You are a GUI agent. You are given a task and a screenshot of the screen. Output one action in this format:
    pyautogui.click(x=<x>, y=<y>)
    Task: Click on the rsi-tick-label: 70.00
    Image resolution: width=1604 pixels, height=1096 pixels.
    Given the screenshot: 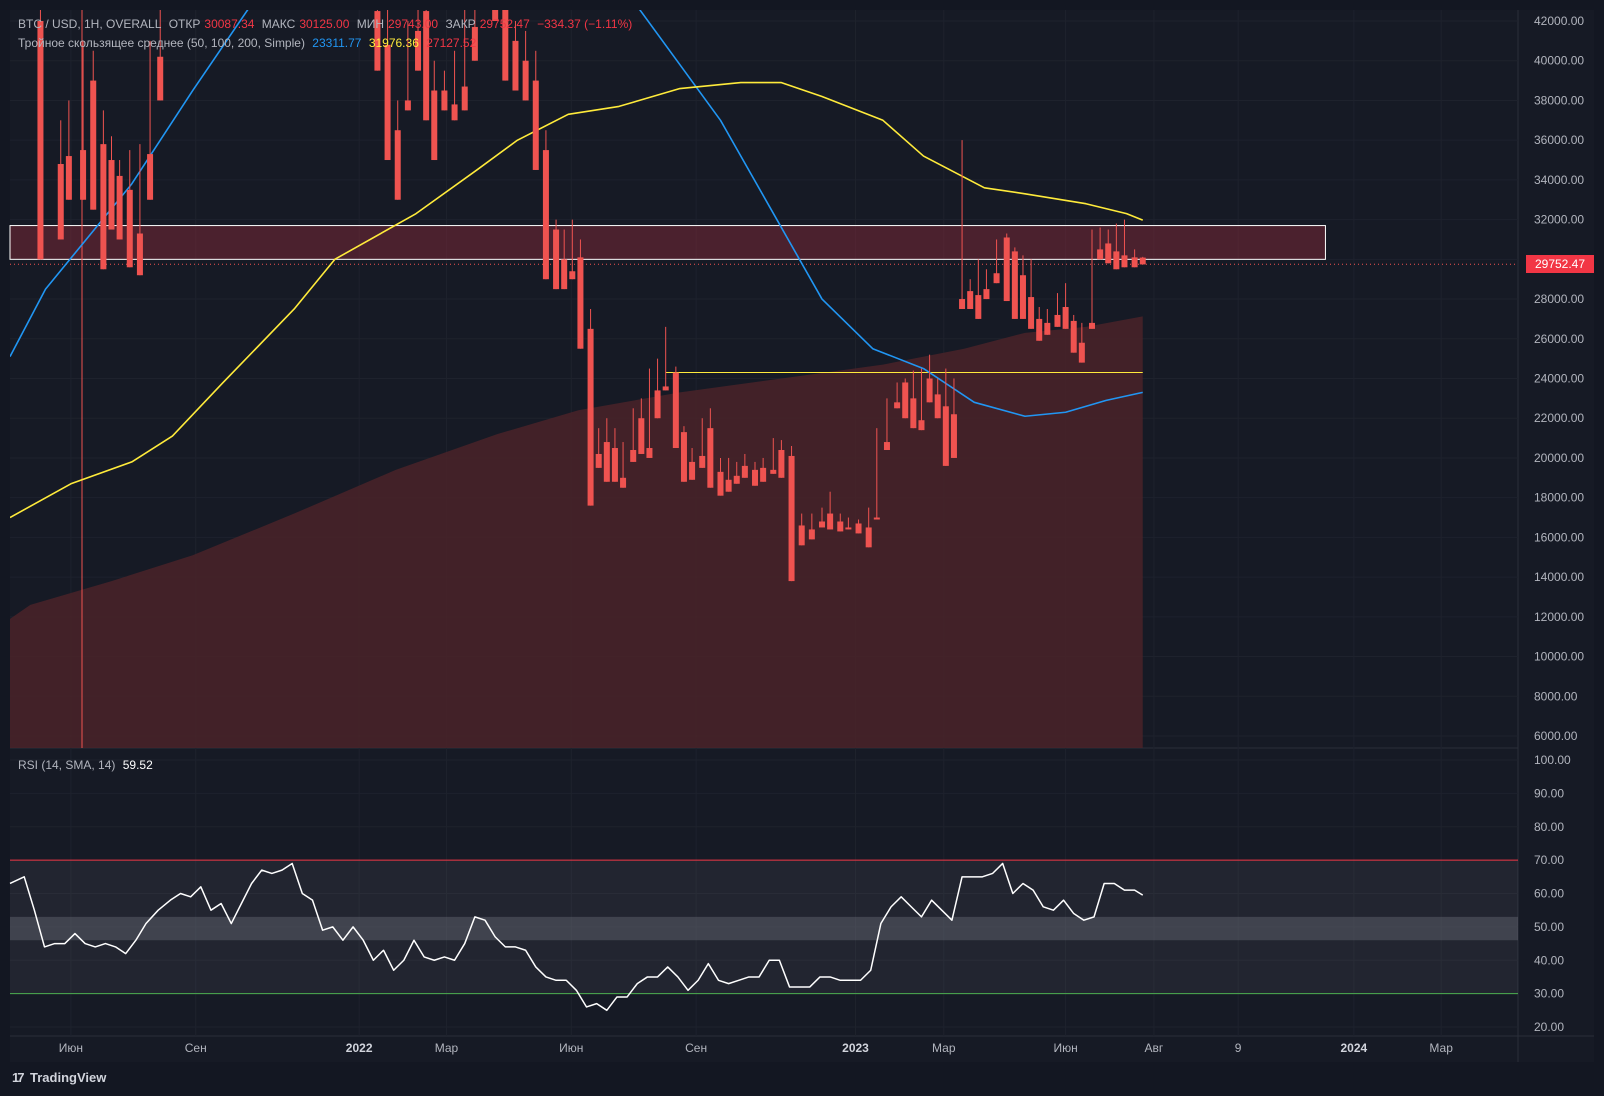 What is the action you would take?
    pyautogui.click(x=1549, y=860)
    